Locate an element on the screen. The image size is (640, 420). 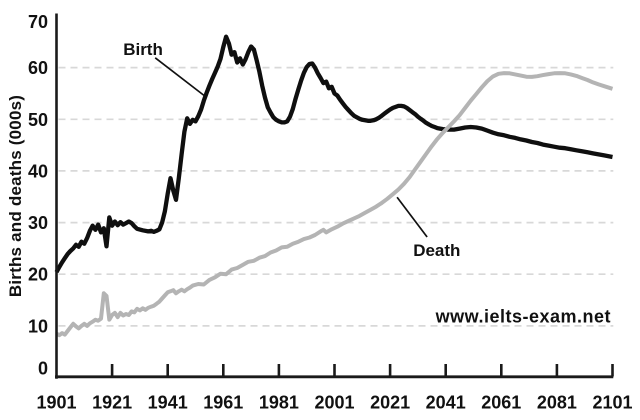
x-tick-label-1941: 1941 is located at coordinates (168, 403).